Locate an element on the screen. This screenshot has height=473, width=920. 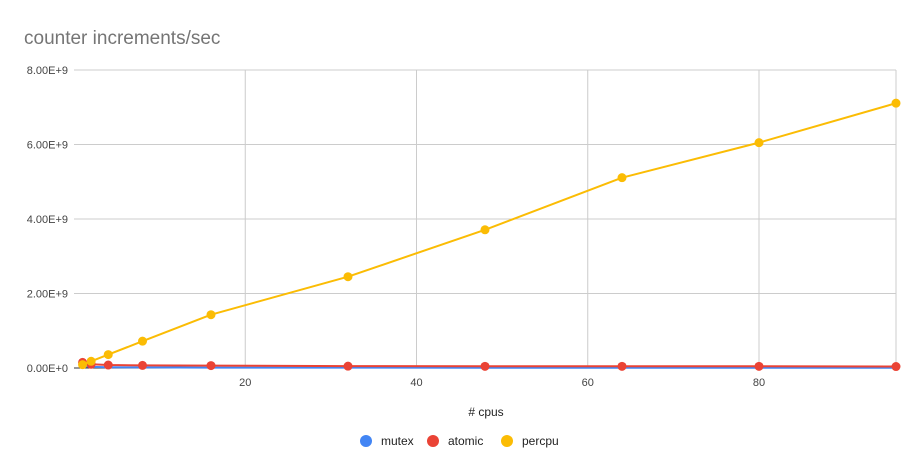
legend-item-atomic: atomic is located at coordinates (455, 441).